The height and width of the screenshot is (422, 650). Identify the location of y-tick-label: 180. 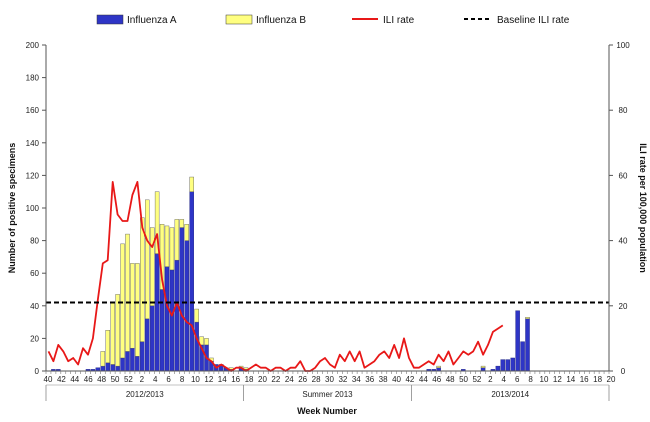
(33, 78).